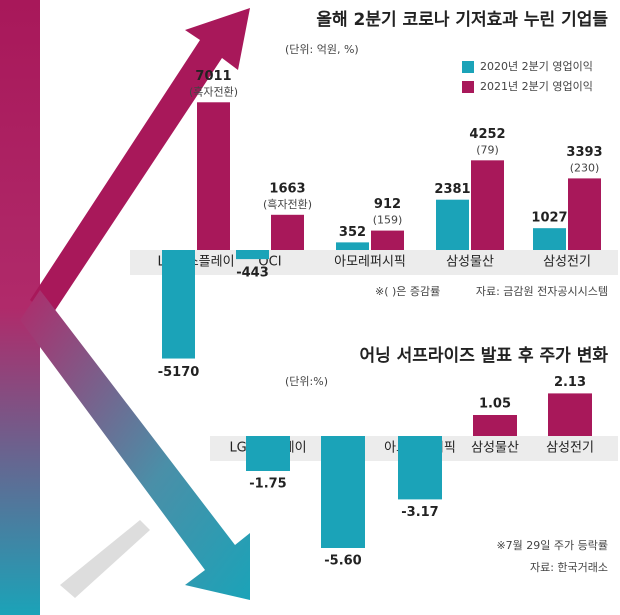 Image resolution: width=620 pixels, height=615 pixels. Describe the element at coordinates (407, 291) in the screenshot. I see `note: ※( )은 증감률` at that location.